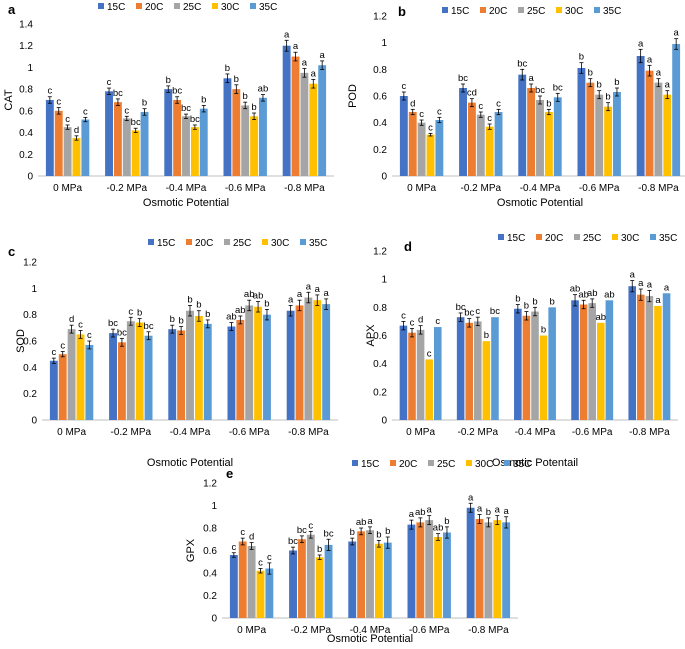  I want to click on y-tick-label: 0.6, so click(210, 551).